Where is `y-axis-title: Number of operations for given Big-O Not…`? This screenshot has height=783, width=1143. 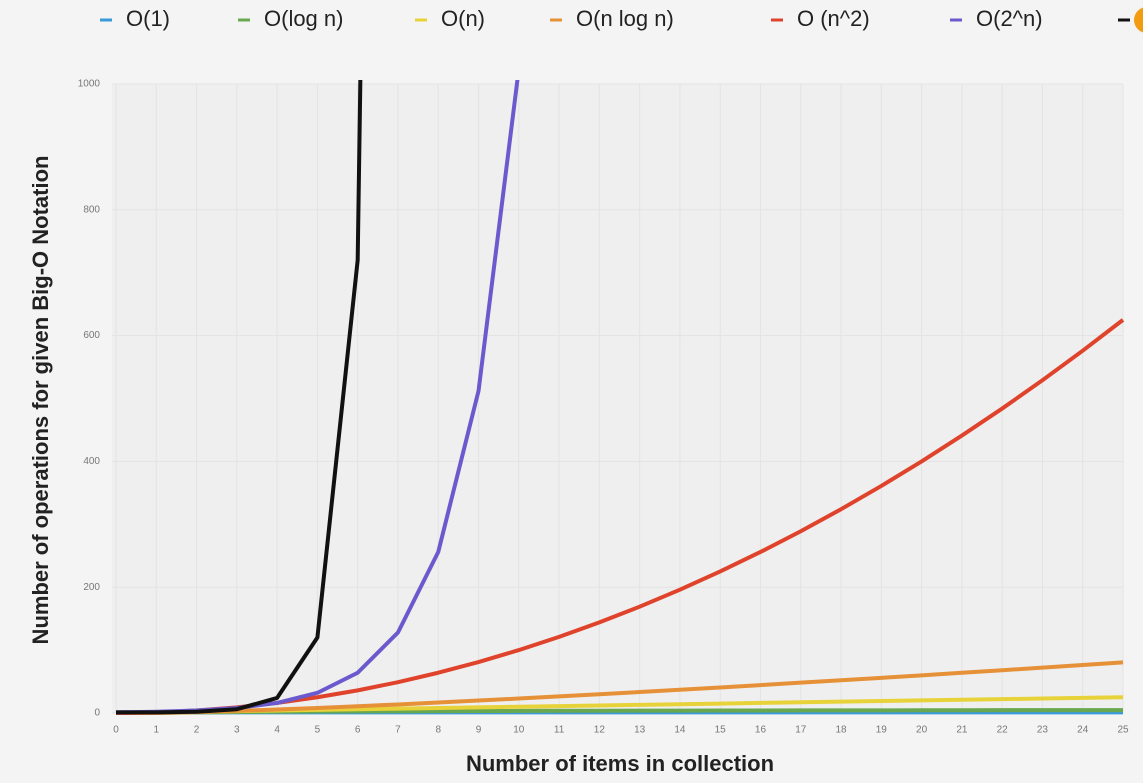
y-axis-title: Number of operations for given Big-O Not… is located at coordinates (40, 400).